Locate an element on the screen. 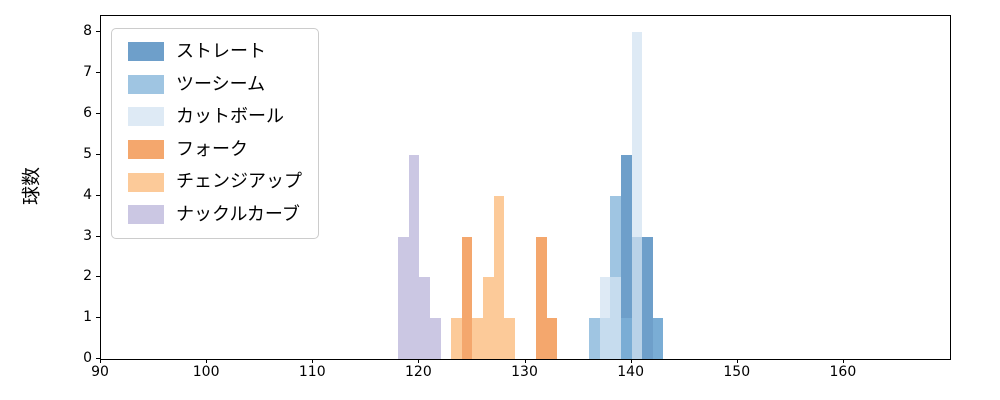  y-axis-tick-label: 6 is located at coordinates (87, 113).